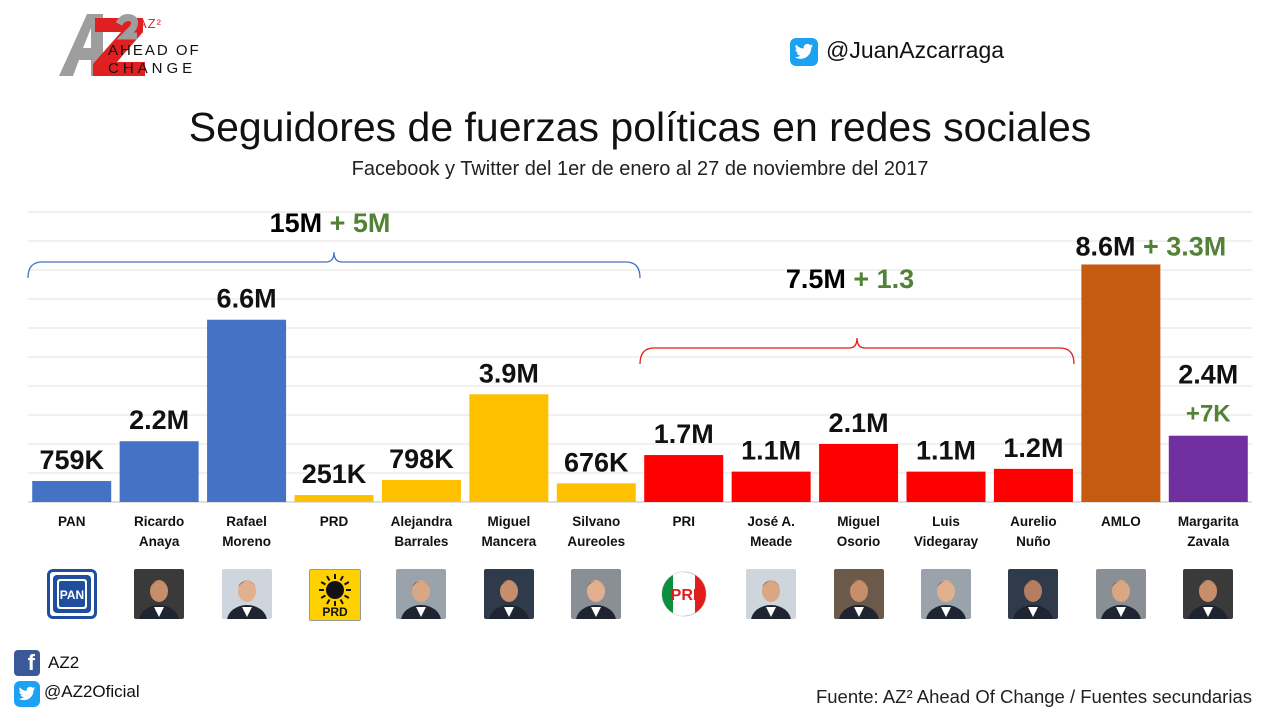  I want to click on value-label-extra: +7K, so click(1208, 414).